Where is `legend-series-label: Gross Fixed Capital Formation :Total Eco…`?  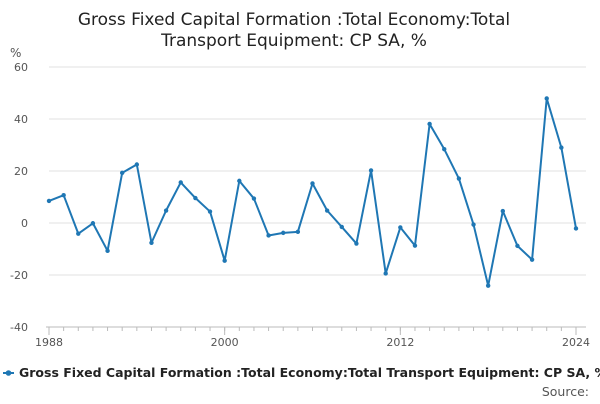
legend-series-label: Gross Fixed Capital Formation :Total Eco… is located at coordinates (309, 372).